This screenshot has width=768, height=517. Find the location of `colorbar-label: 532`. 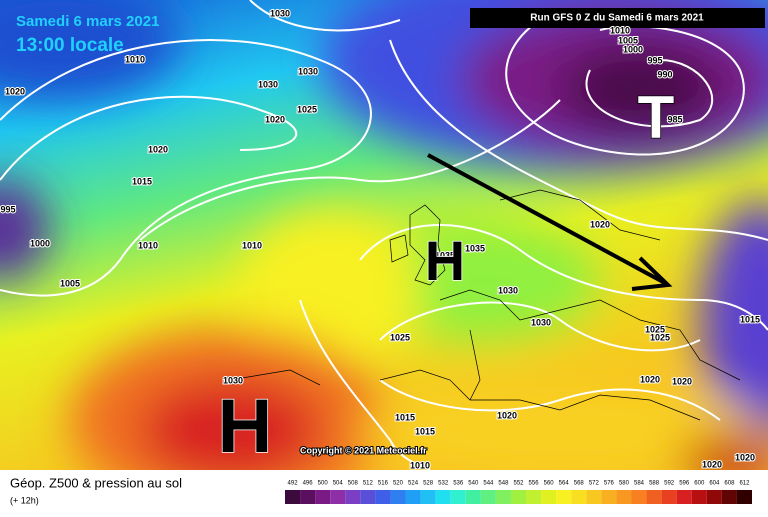

colorbar-label: 532 is located at coordinates (443, 484).